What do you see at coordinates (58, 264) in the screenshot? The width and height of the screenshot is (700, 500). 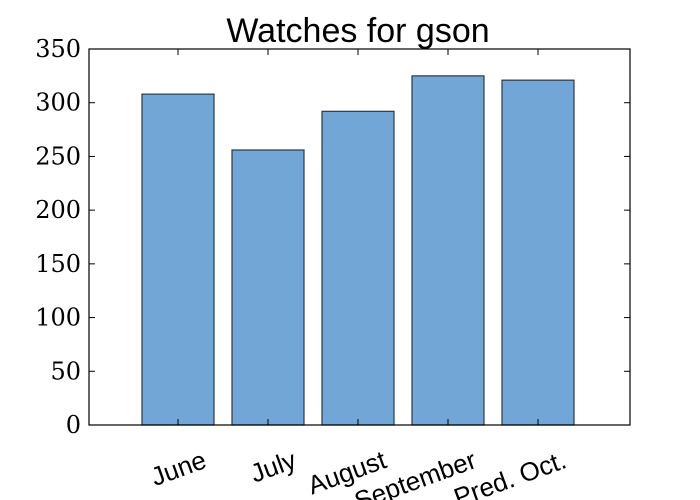 I see `y-tick-label: 150` at bounding box center [58, 264].